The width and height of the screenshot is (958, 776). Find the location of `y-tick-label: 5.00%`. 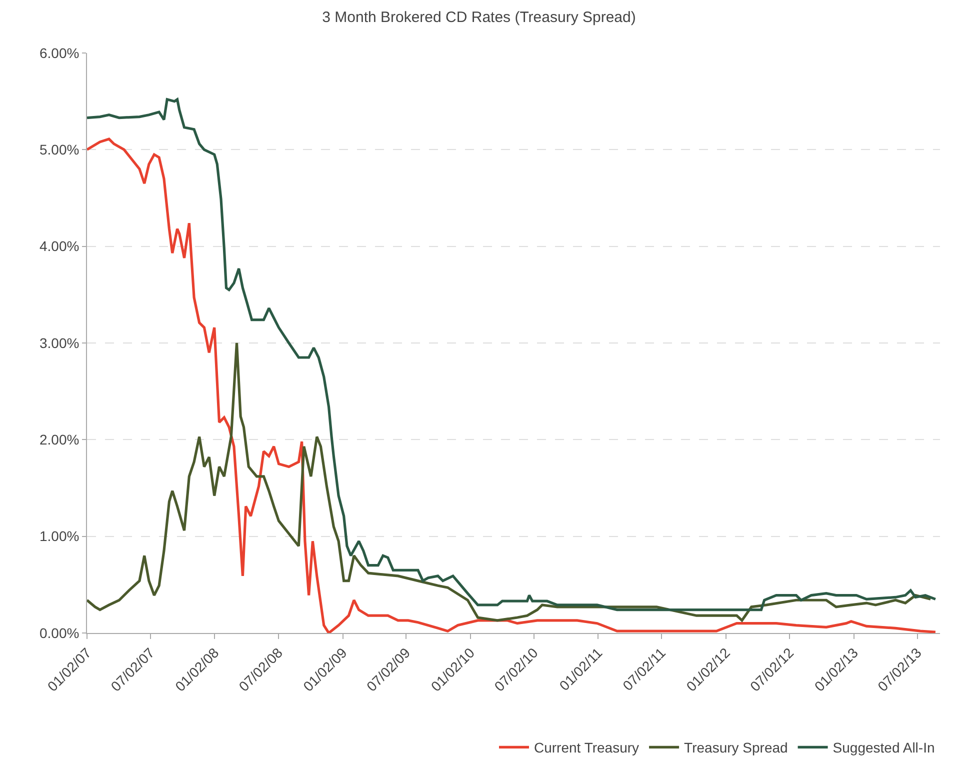

y-tick-label: 5.00% is located at coordinates (59, 150).